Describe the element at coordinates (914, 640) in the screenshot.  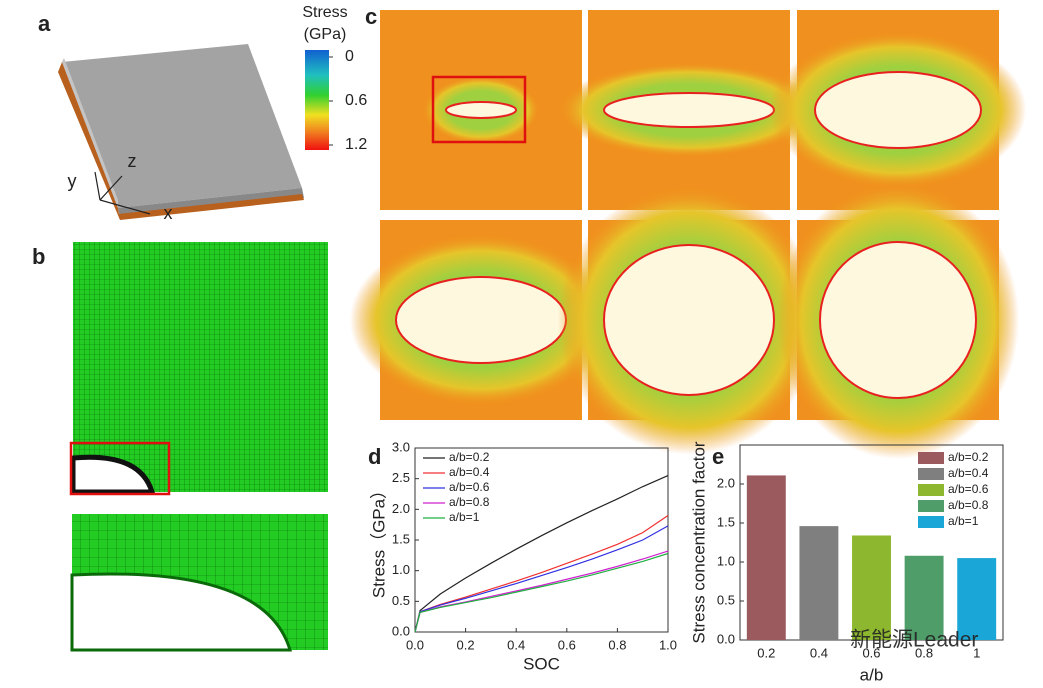
I see `watermark: 新能源Leader` at that location.